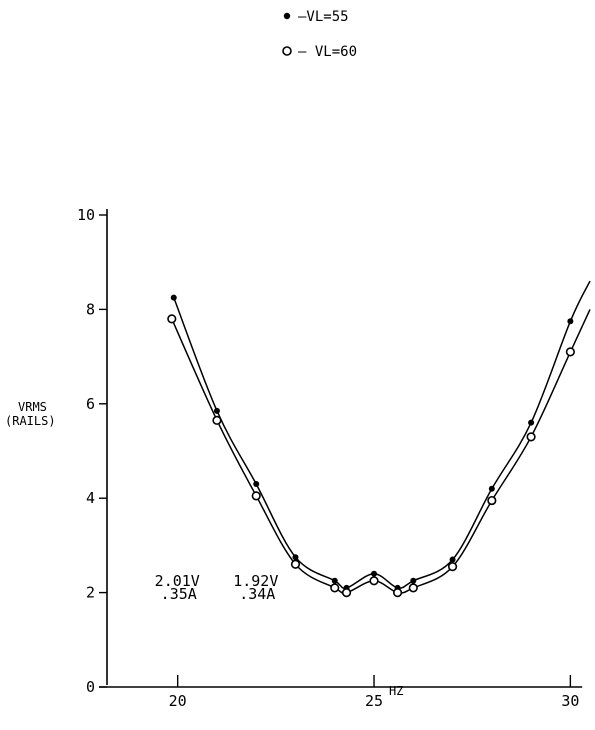 The image size is (595, 730). What do you see at coordinates (179, 594) in the screenshot?
I see `annotation-0-line-1: .35A` at bounding box center [179, 594].